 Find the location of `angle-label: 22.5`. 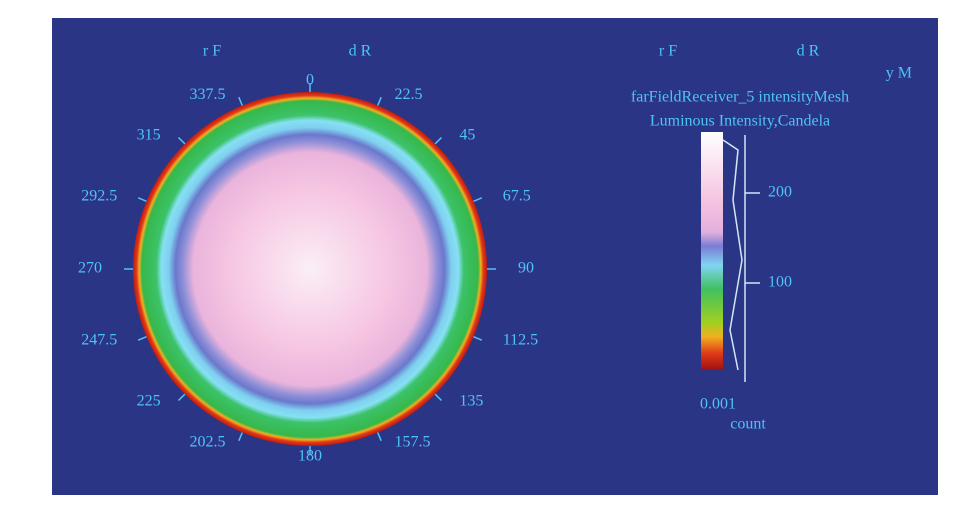

angle-label: 22.5 is located at coordinates (409, 94).